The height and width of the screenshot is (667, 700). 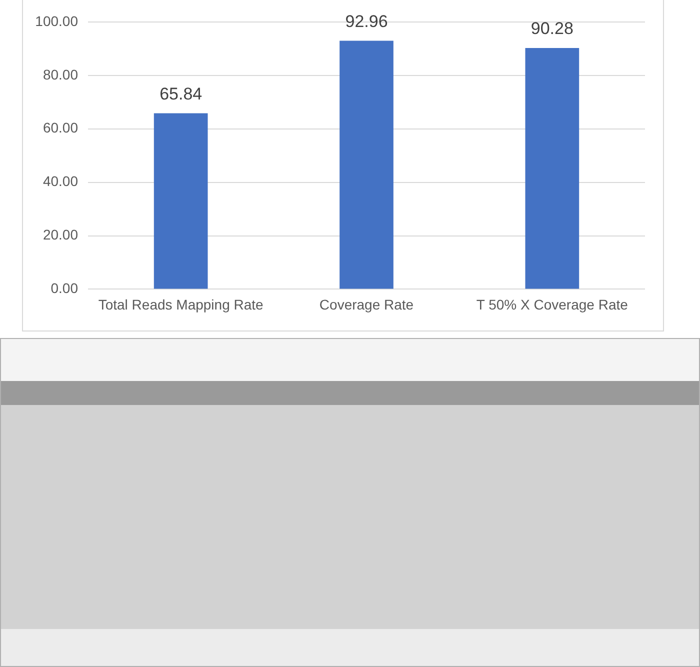 What do you see at coordinates (366, 21) in the screenshot?
I see `data-label: 92.96` at bounding box center [366, 21].